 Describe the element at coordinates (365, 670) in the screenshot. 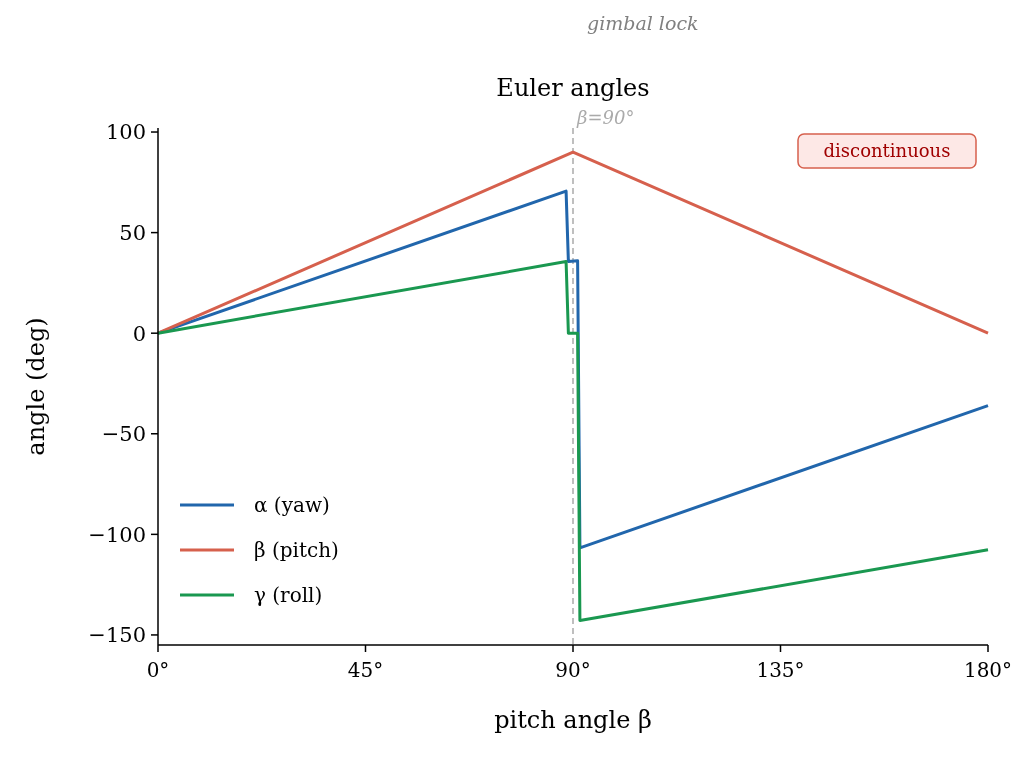

I see `x-tick-label: 45°` at that location.